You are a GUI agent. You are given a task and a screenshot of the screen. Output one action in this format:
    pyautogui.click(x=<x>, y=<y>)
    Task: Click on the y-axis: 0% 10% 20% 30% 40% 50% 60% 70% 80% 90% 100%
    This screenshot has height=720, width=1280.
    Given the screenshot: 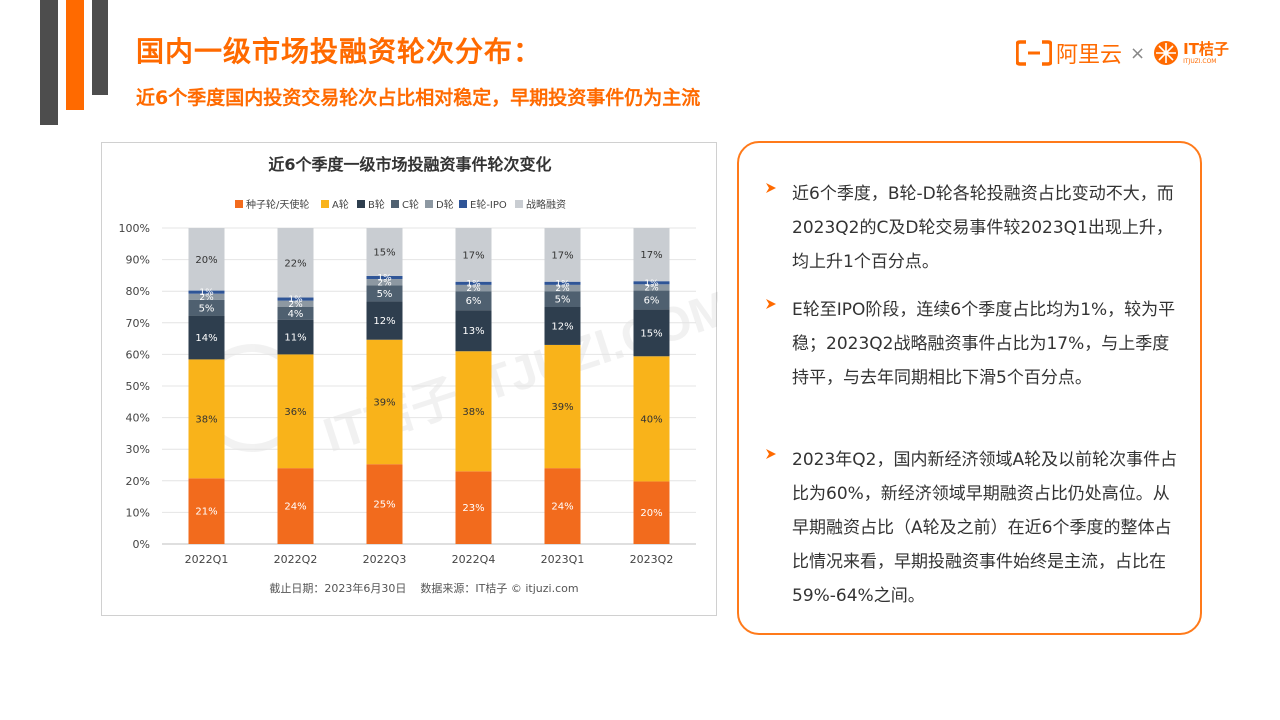 What is the action you would take?
    pyautogui.click(x=134, y=386)
    